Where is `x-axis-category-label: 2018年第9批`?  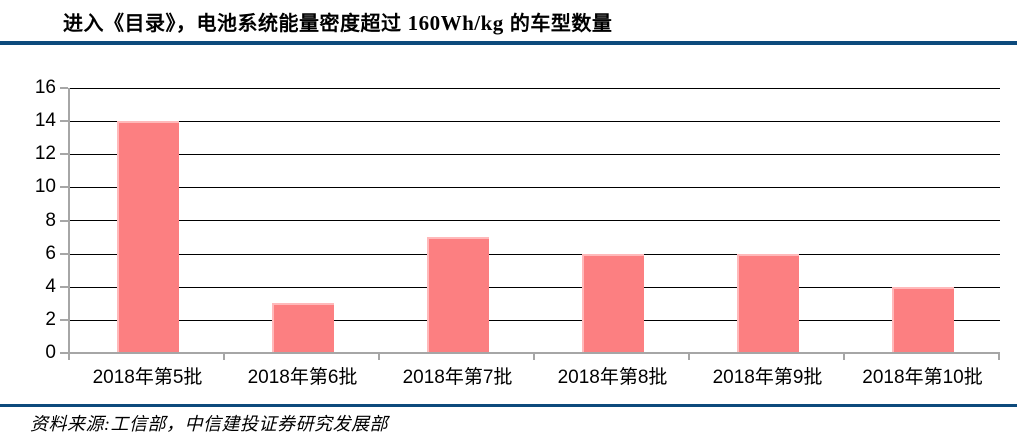
x-axis-category-label: 2018年第9批 is located at coordinates (767, 377).